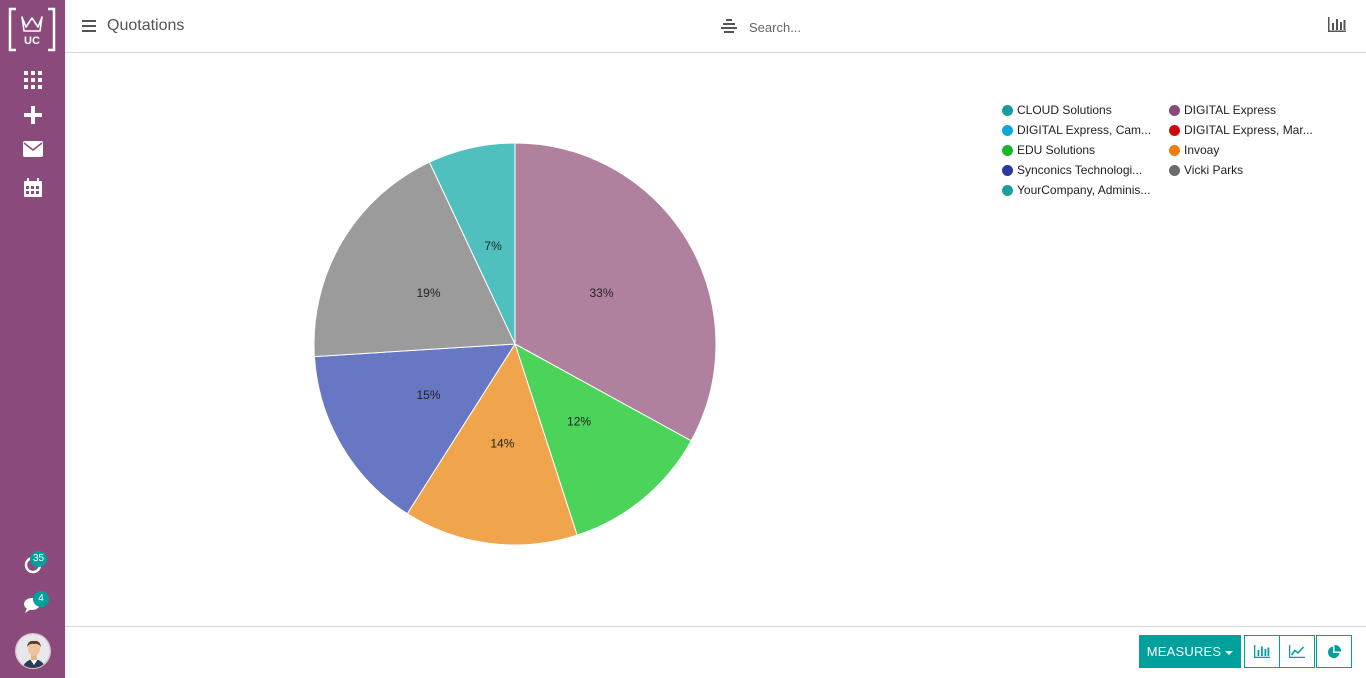  Describe the element at coordinates (146, 25) in the screenshot. I see `page-title: Quotations` at that location.